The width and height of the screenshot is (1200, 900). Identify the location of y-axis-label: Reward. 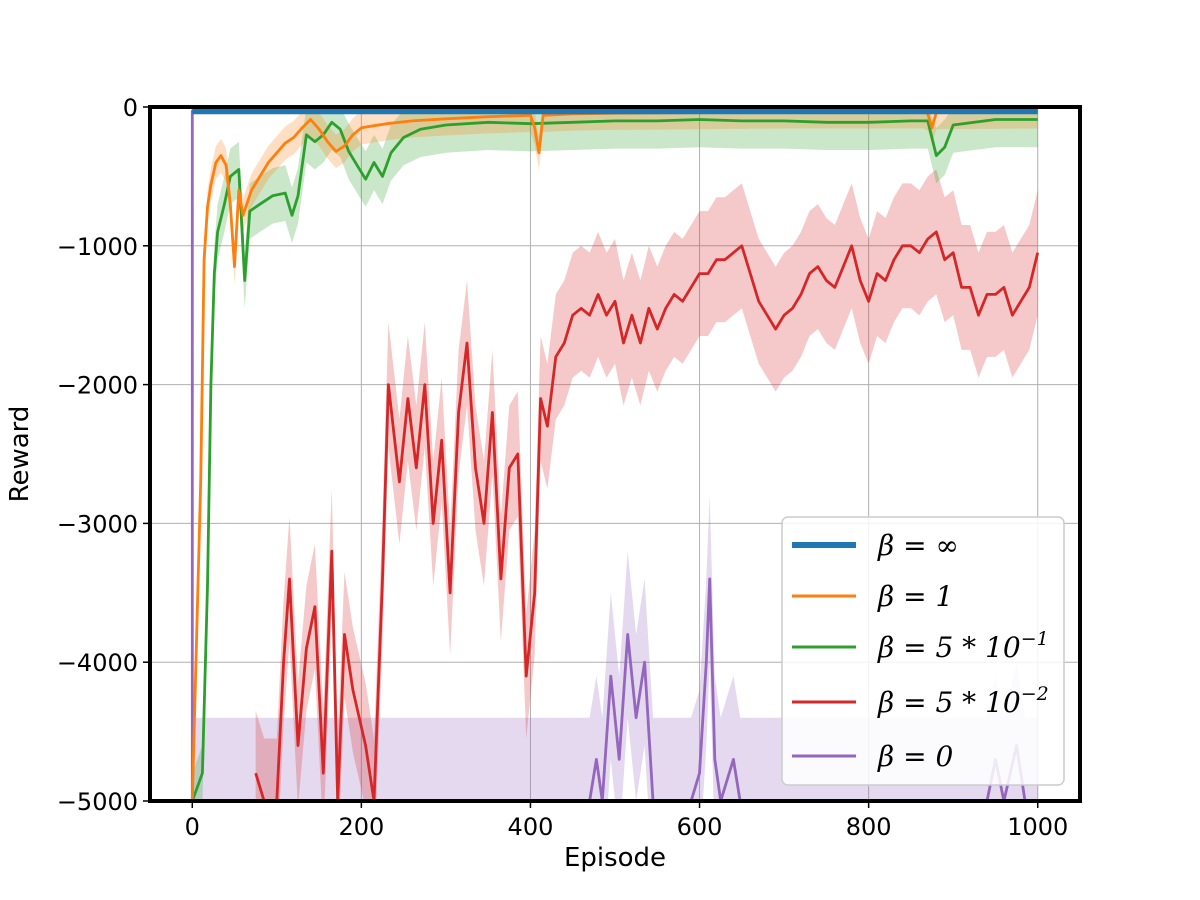
(20, 454).